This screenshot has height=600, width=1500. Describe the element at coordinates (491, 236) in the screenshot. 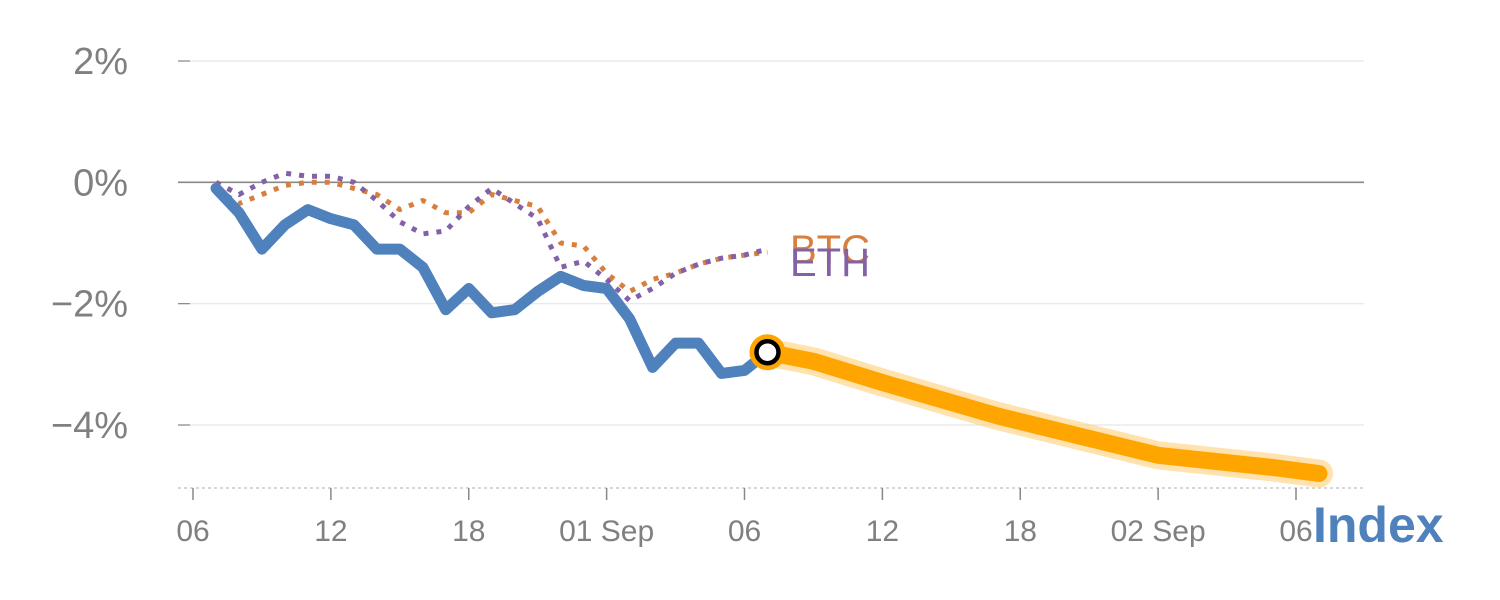

I see `line-btc` at that location.